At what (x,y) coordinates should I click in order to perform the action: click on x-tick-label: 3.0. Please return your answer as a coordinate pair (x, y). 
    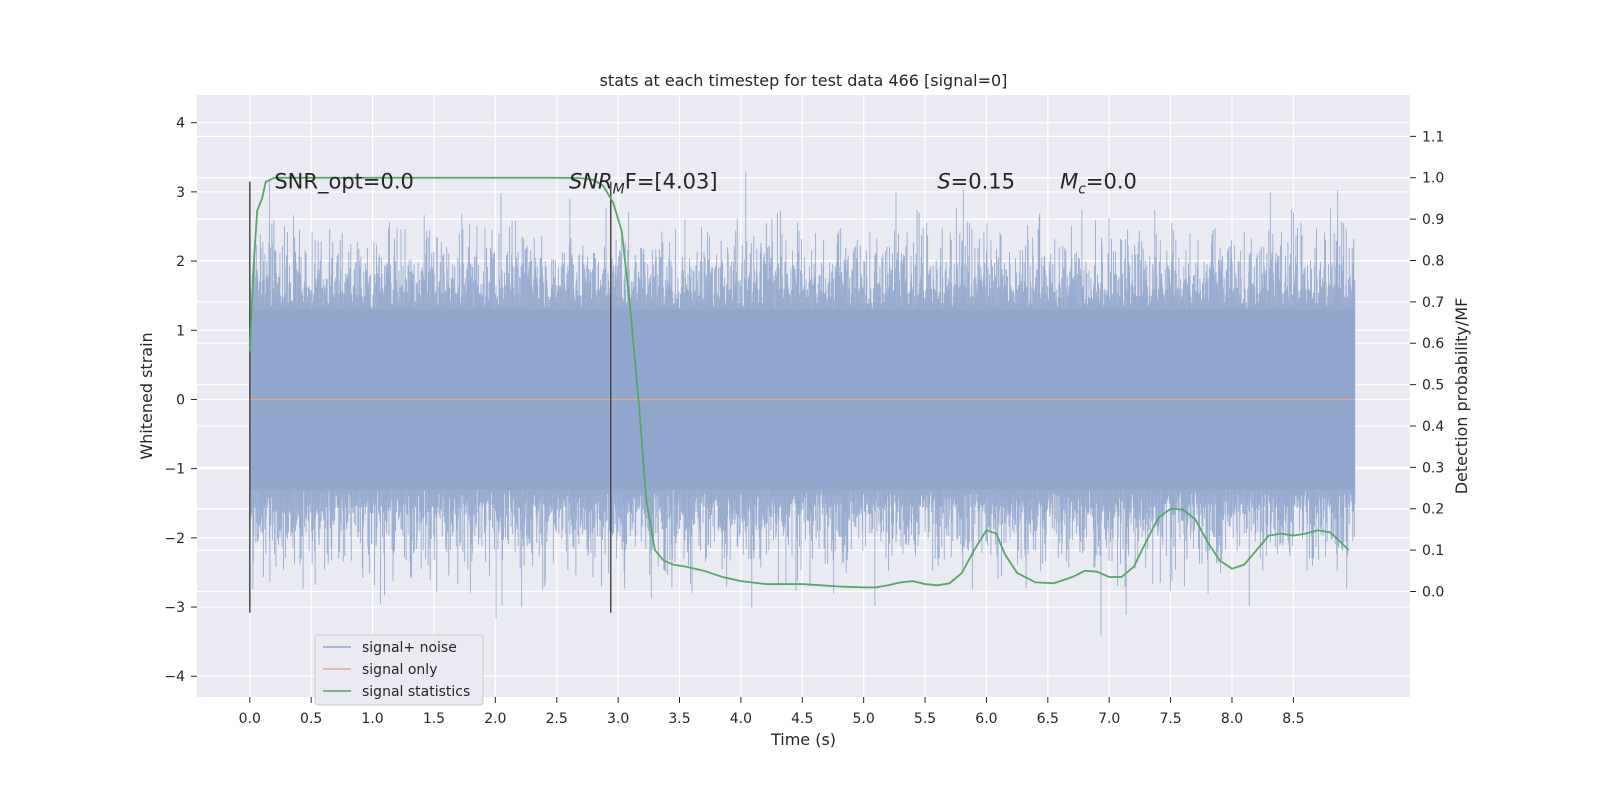
    Looking at the image, I should click on (618, 719).